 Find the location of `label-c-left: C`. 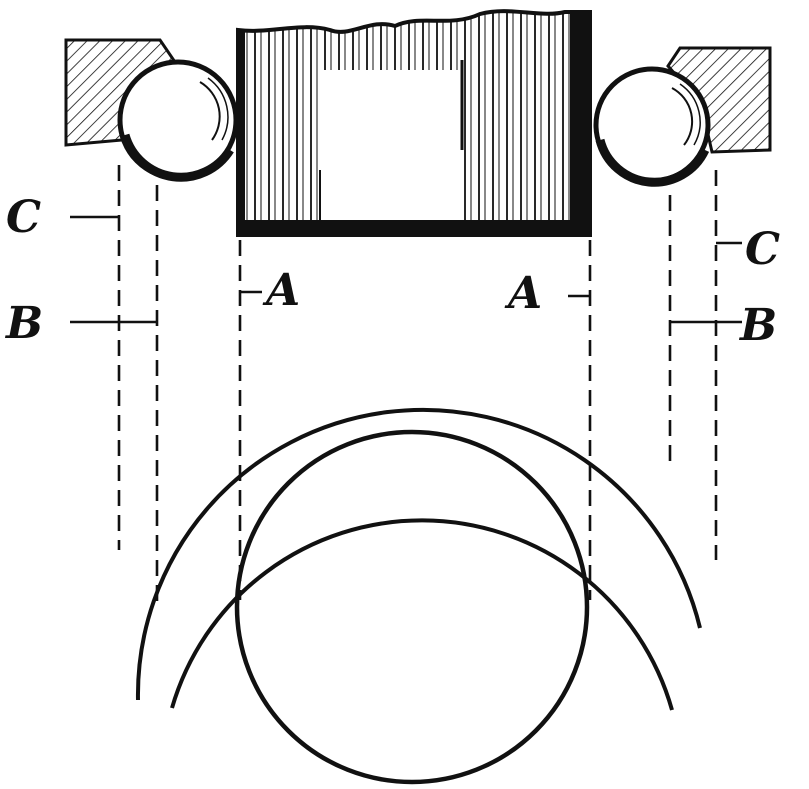

label-c-left: C is located at coordinates (23, 217).